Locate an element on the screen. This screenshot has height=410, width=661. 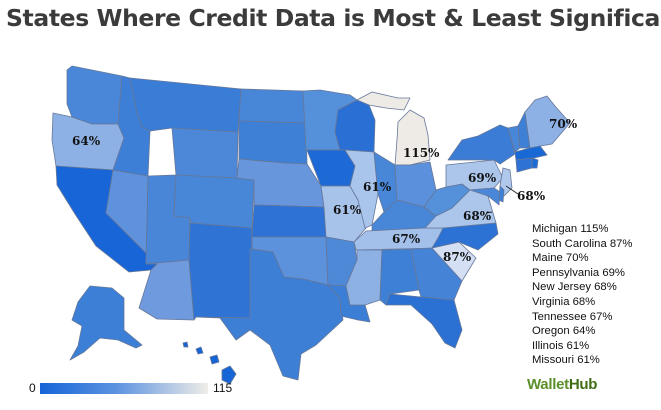
legend-item: Illinois 61% is located at coordinates (561, 345).